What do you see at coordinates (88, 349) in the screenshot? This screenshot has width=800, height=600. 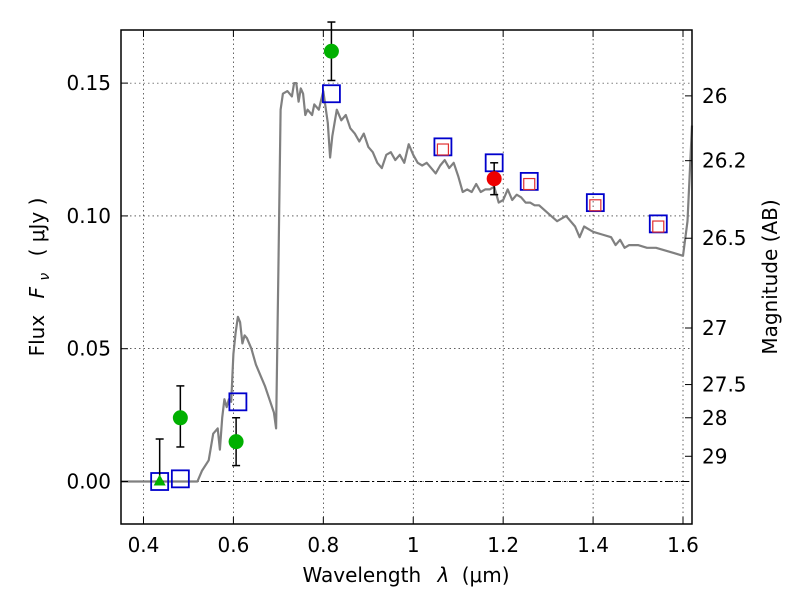 I see `y-tick-label: 0.05` at bounding box center [88, 349].